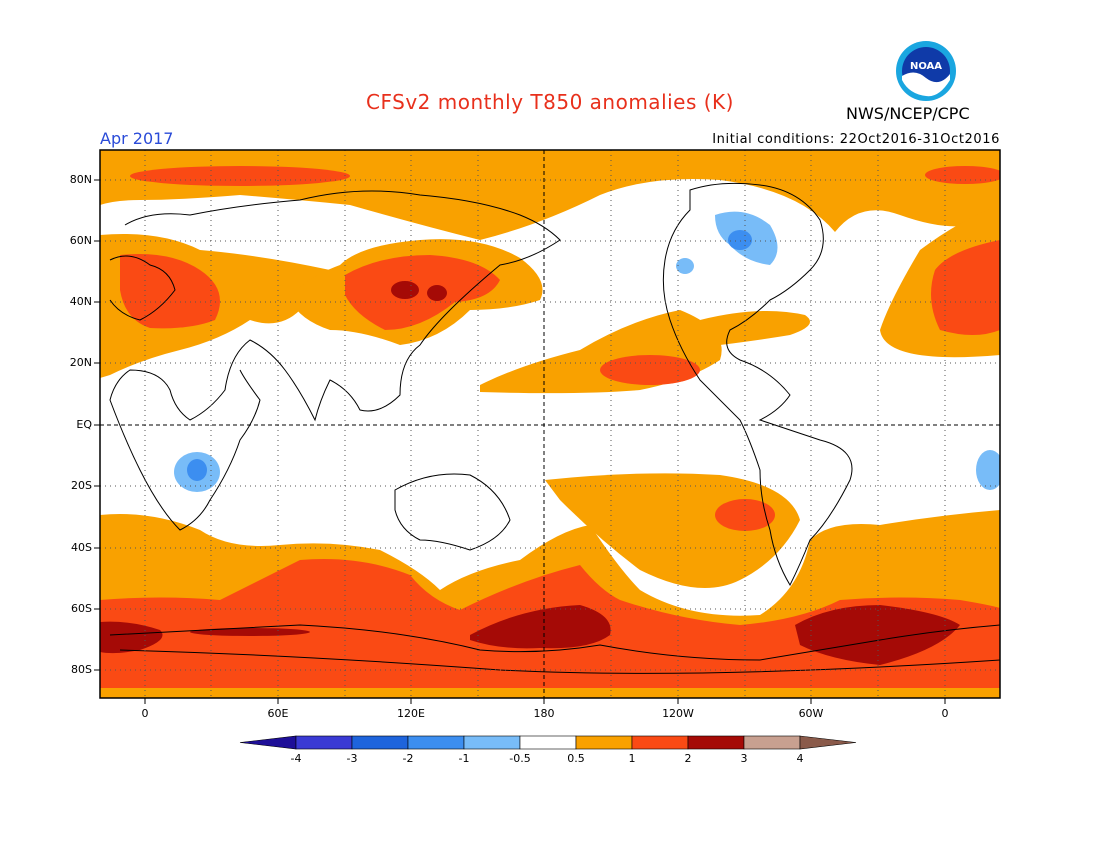 Image resolution: width=1100 pixels, height=850 pixels. Describe the element at coordinates (80, 240) in the screenshot. I see `lat-label: 60N` at that location.